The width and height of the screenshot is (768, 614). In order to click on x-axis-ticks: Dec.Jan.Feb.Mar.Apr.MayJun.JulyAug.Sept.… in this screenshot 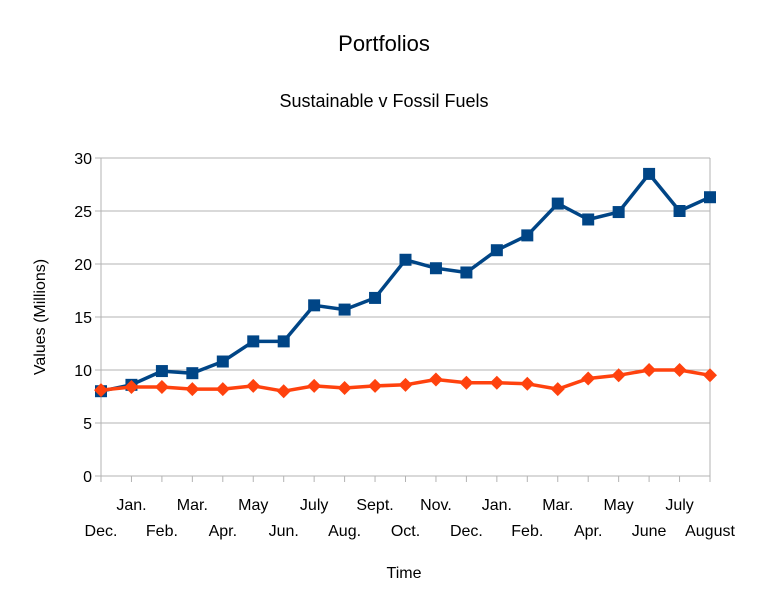, I will do `click(410, 518)`.